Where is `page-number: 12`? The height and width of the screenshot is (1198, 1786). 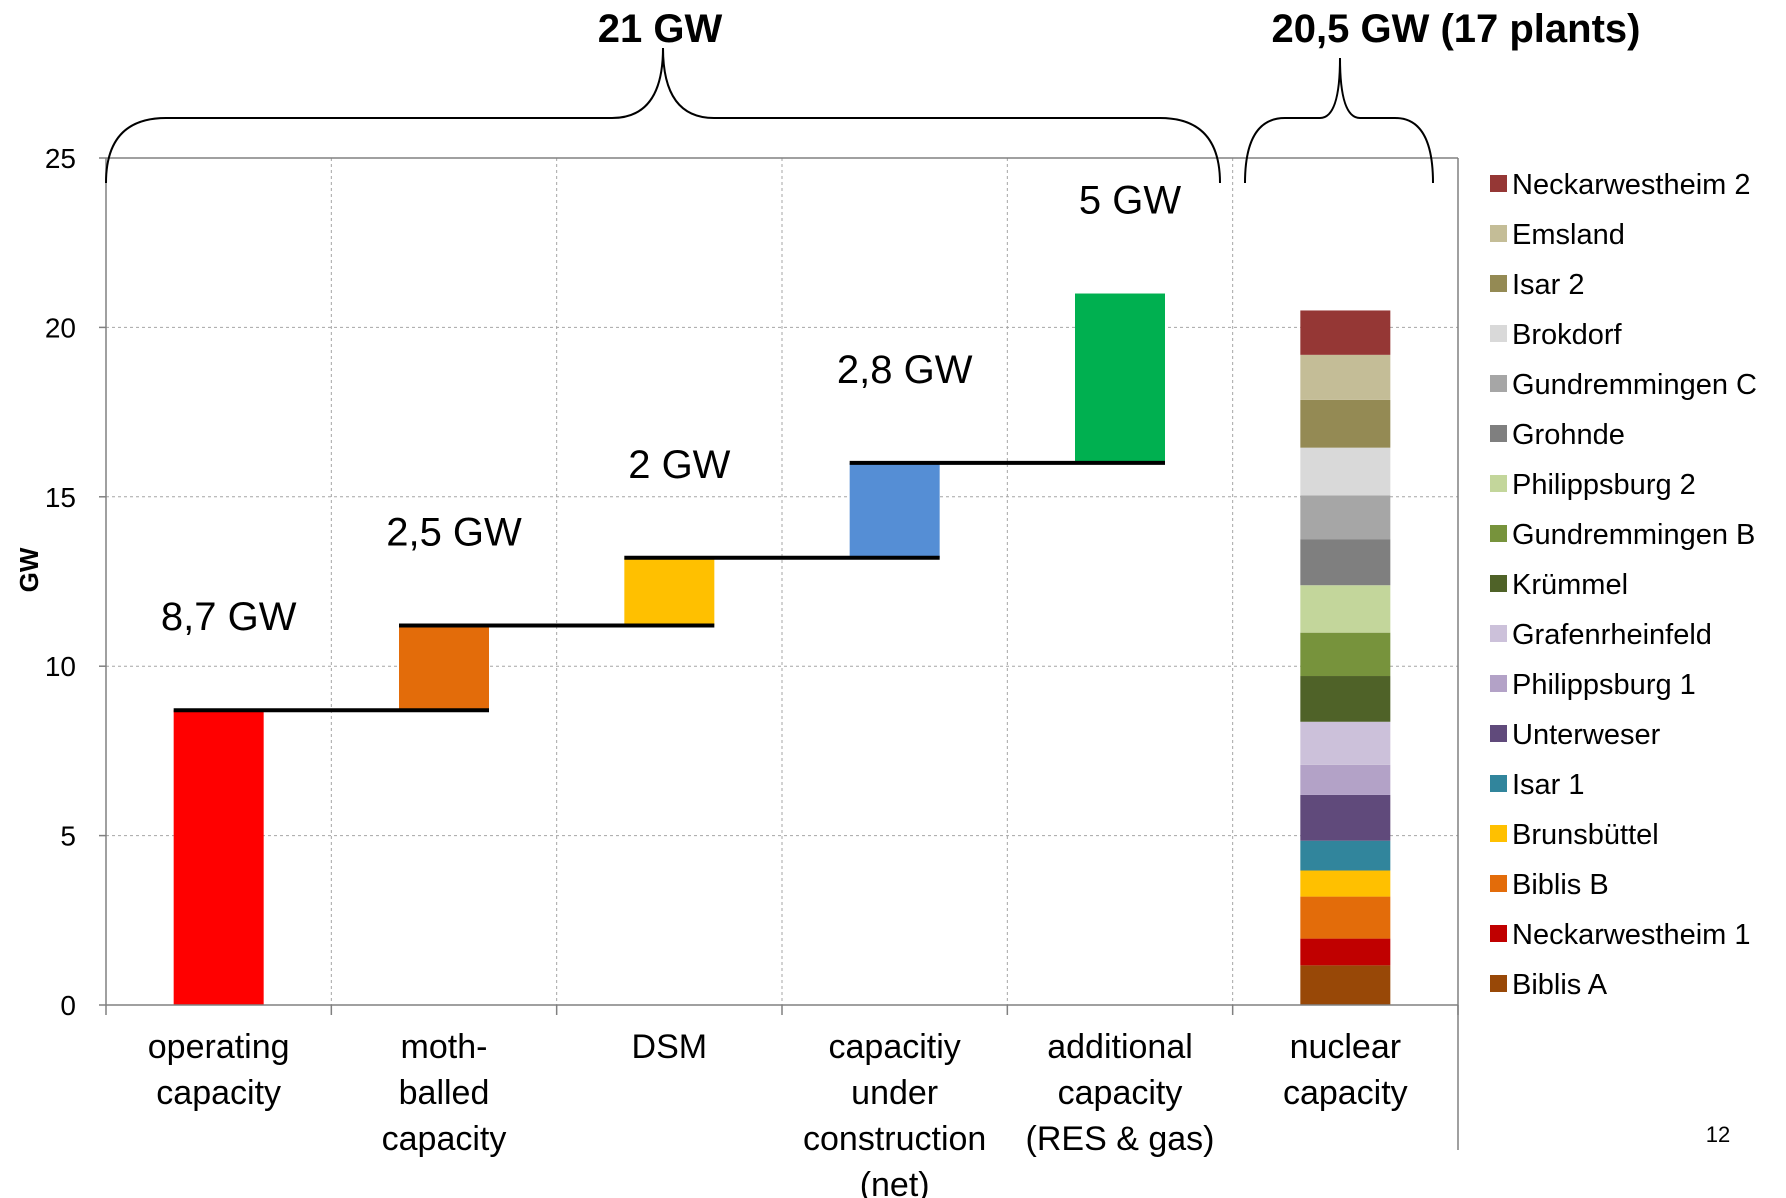
page-number: 12 is located at coordinates (1718, 1134).